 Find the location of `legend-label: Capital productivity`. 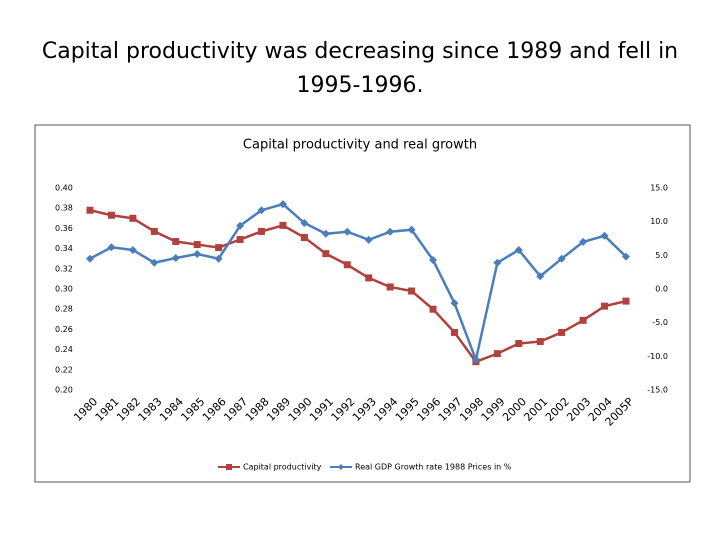

legend-label: Capital productivity is located at coordinates (282, 467).